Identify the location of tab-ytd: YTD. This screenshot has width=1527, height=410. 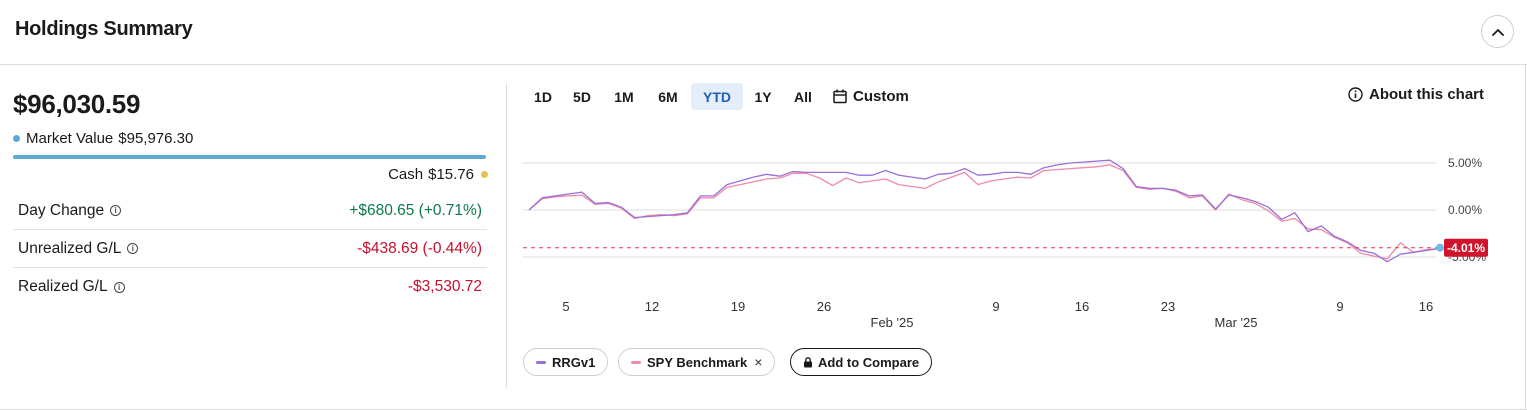
(717, 96).